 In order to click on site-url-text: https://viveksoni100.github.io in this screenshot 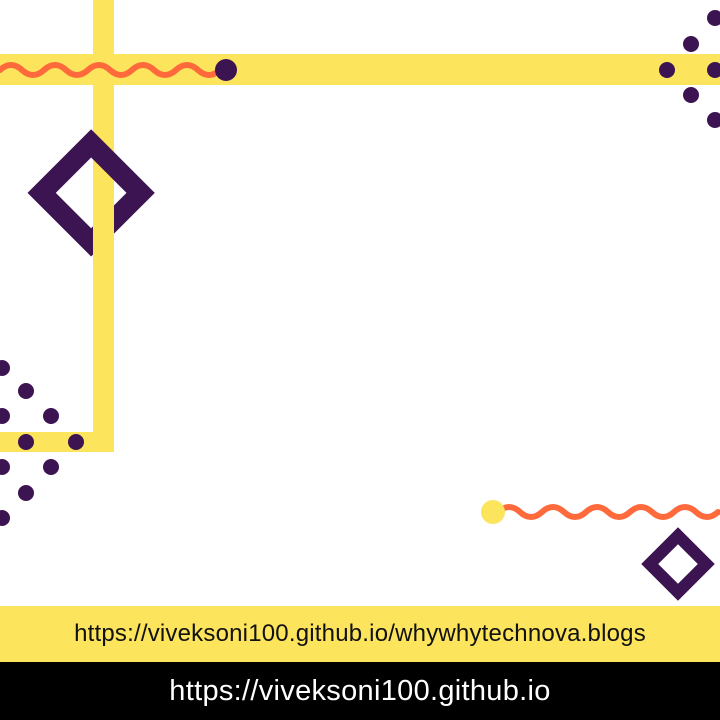, I will do `click(360, 690)`.